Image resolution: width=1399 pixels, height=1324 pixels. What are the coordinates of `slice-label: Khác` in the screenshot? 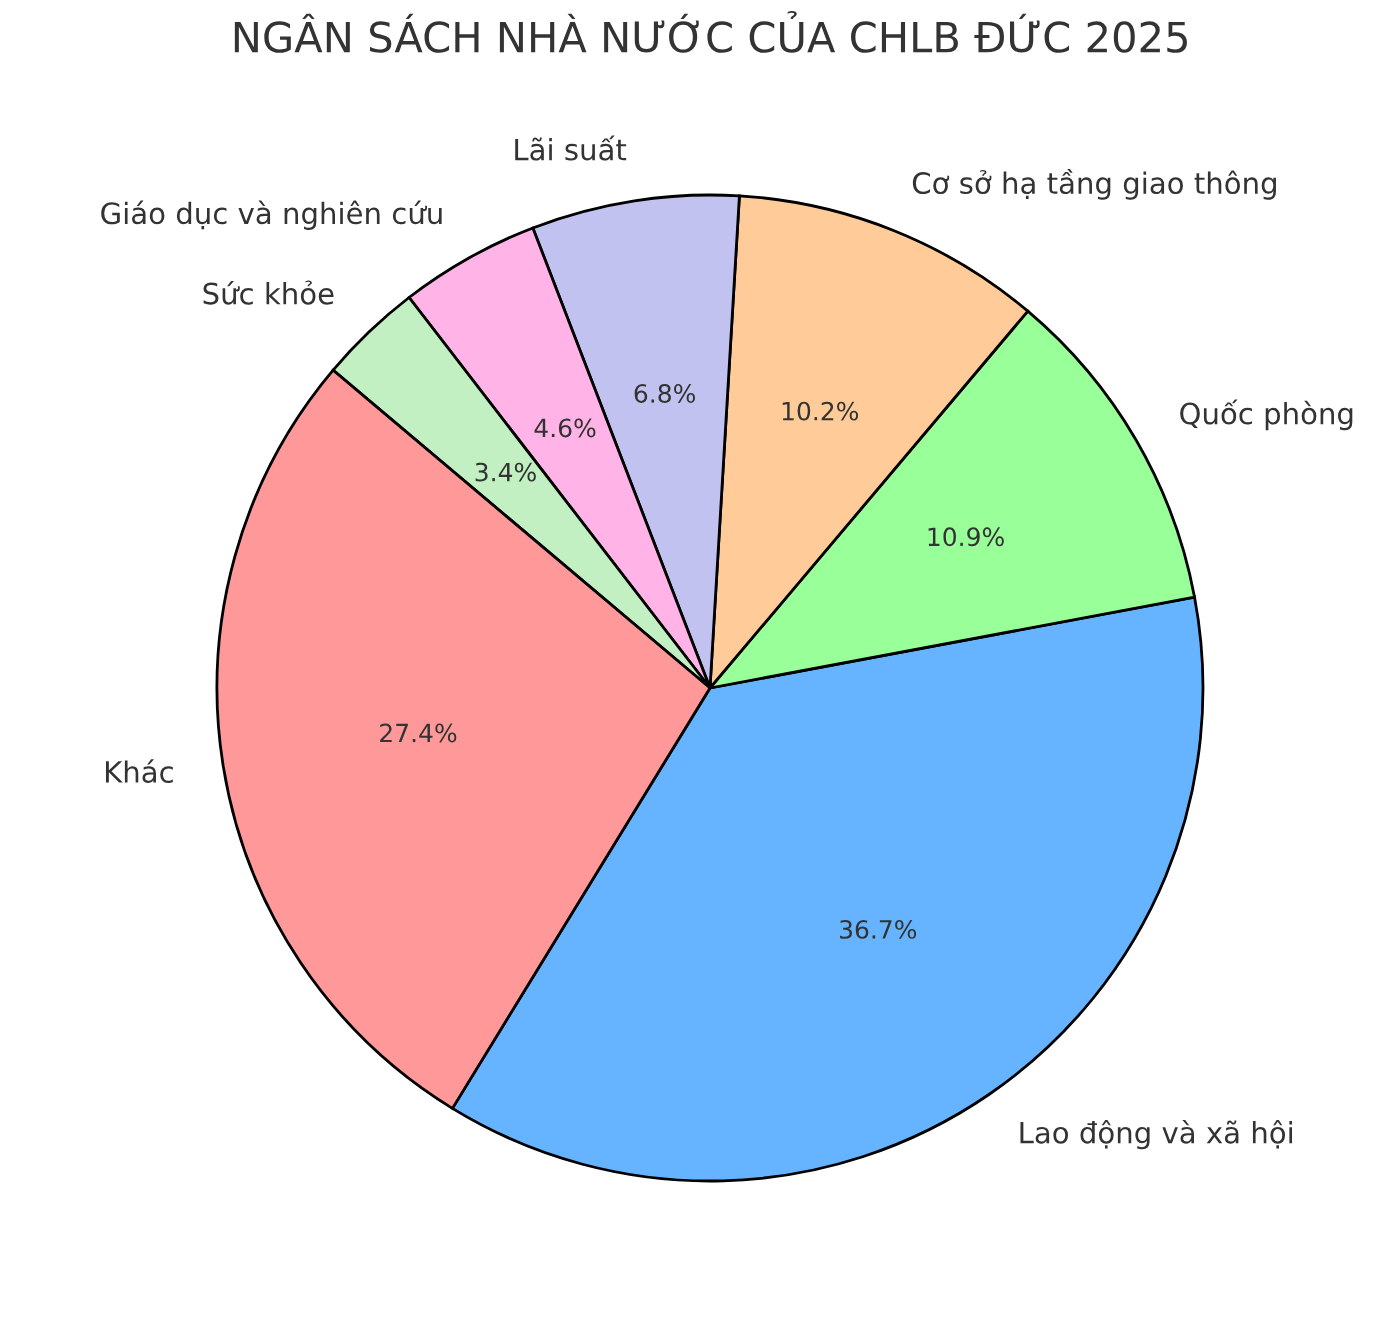 It's located at (139, 771).